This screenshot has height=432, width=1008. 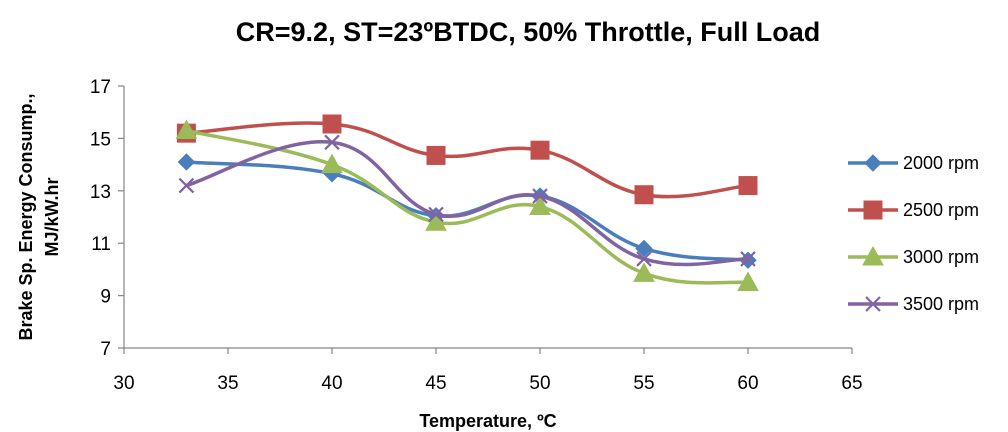 What do you see at coordinates (643, 383) in the screenshot?
I see `x-tick-label: 55` at bounding box center [643, 383].